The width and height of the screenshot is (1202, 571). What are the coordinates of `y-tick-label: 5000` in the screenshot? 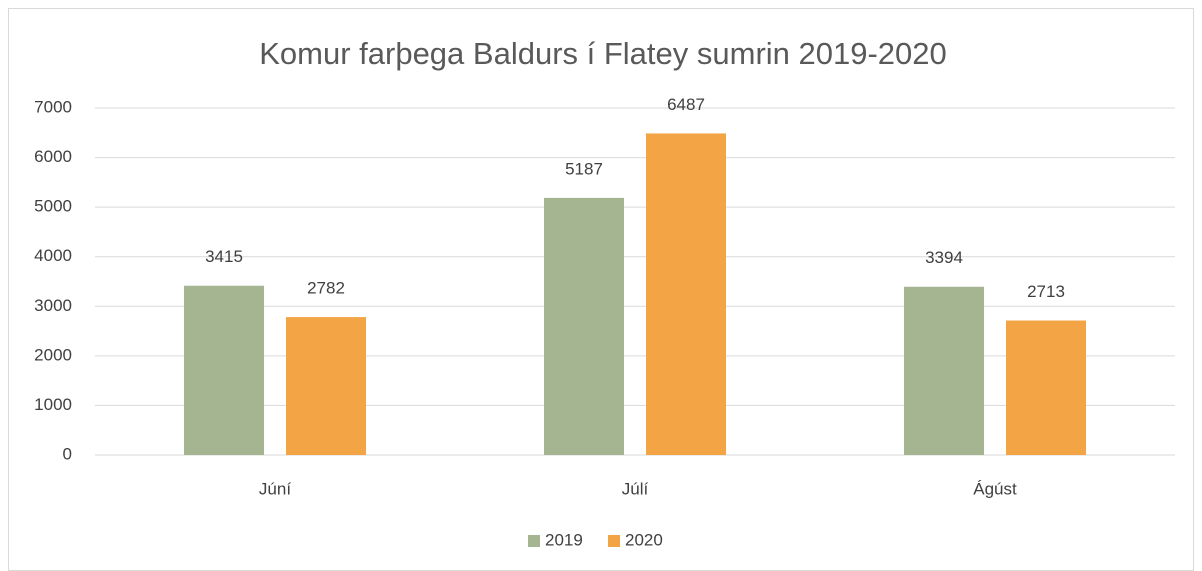 It's located at (53, 206).